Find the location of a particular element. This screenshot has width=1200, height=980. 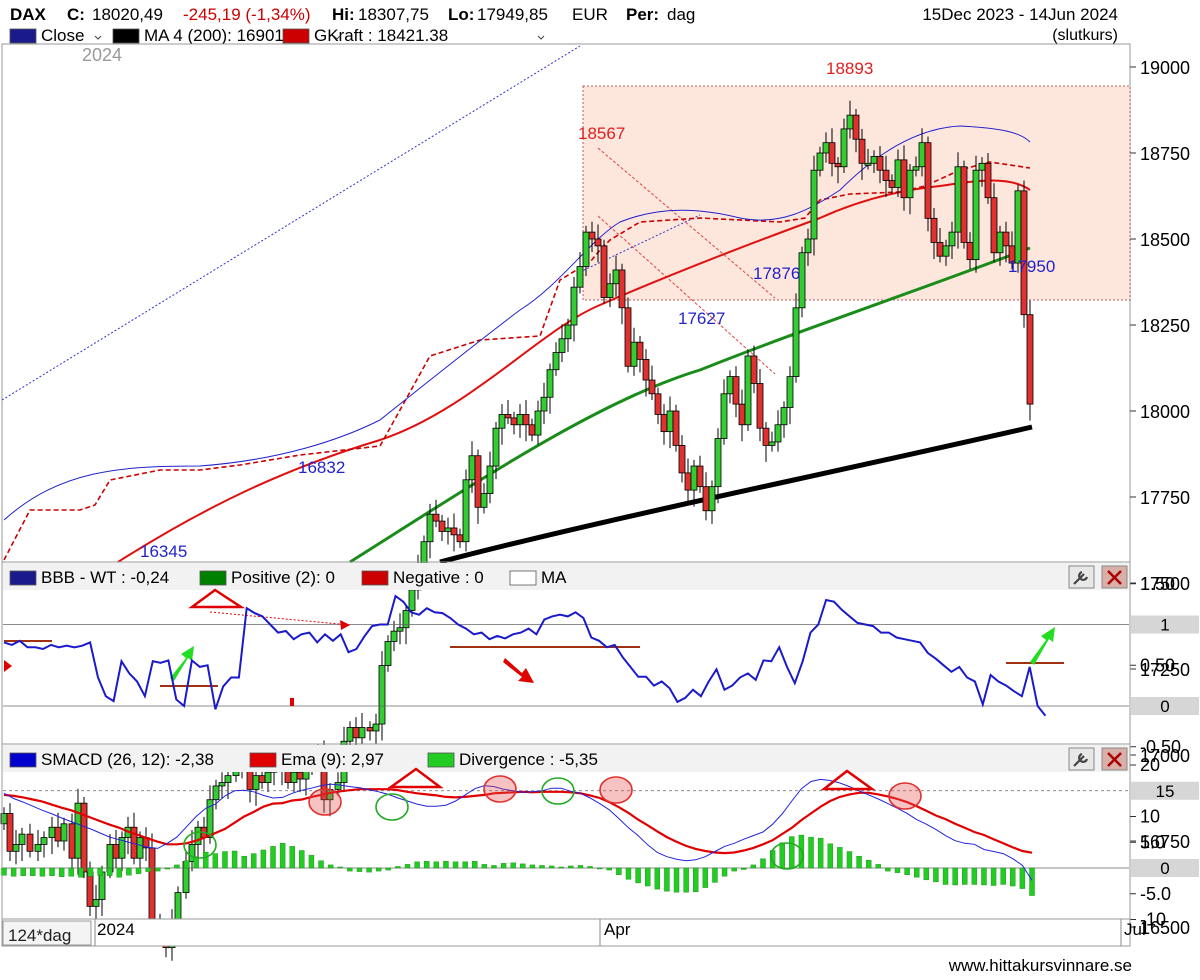

y-tick-label: 19000 is located at coordinates (1165, 68).